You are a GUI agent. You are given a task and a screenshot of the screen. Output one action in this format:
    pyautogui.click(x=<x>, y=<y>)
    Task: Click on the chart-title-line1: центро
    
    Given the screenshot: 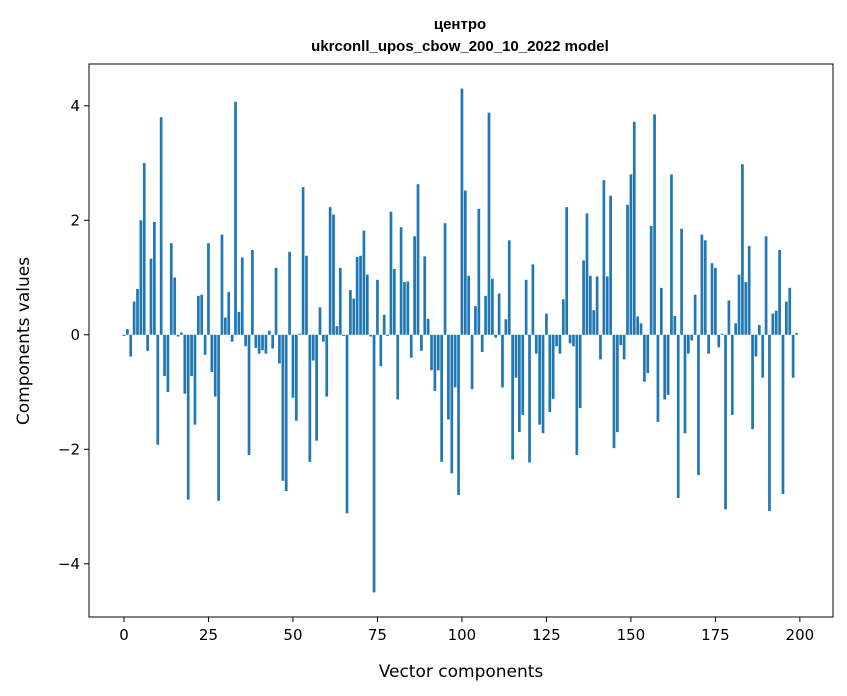 What is the action you would take?
    pyautogui.click(x=460, y=24)
    